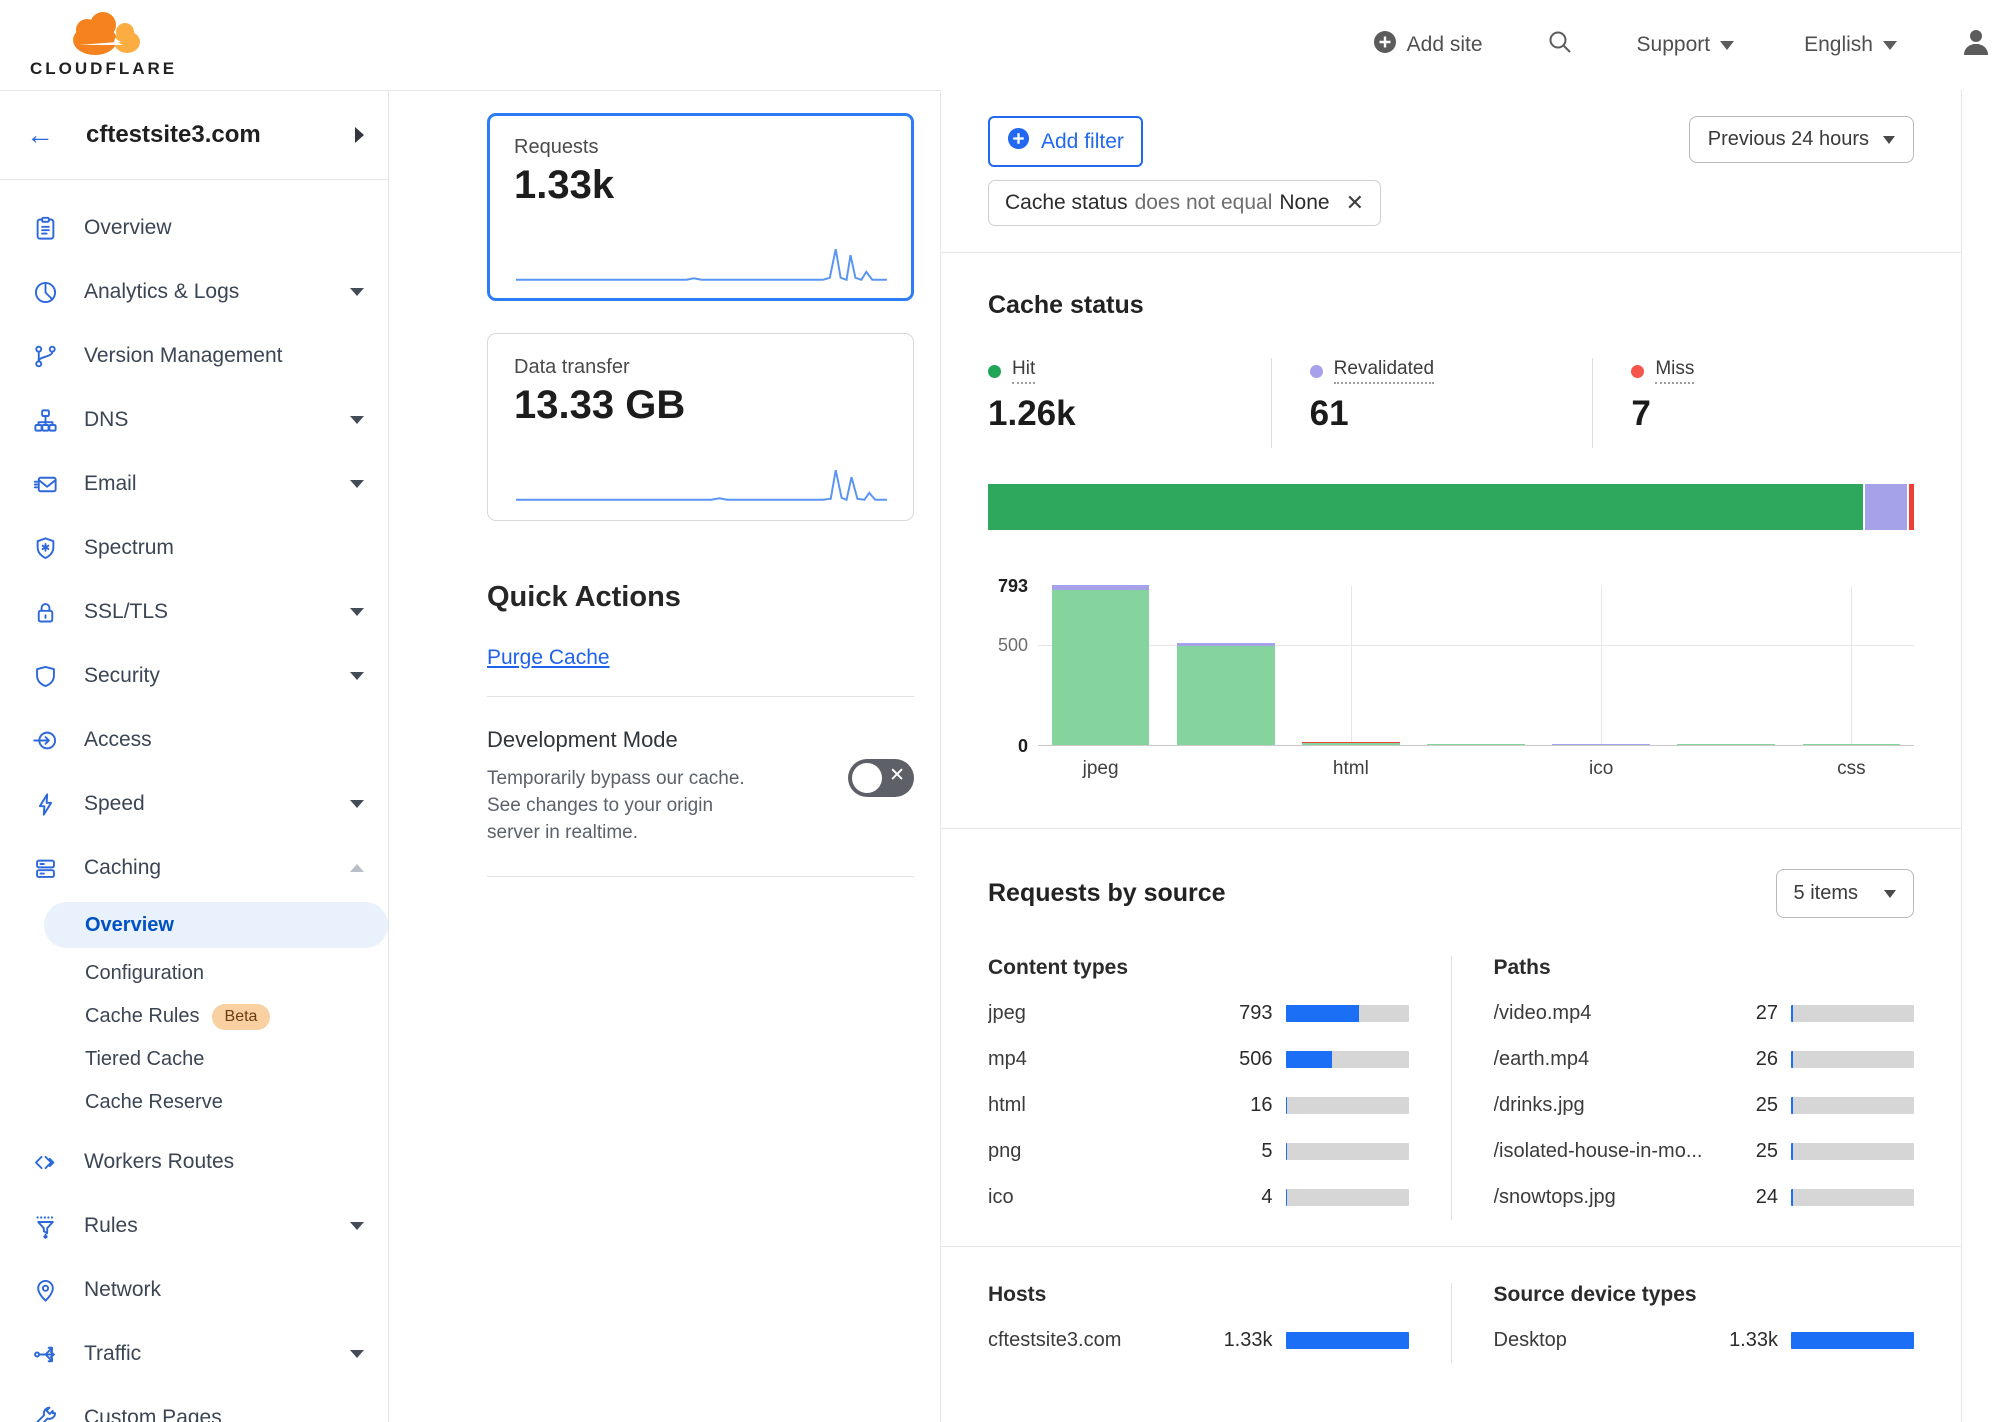 This screenshot has width=1999, height=1422. I want to click on add-filter-button: Add filter, so click(1065, 141).